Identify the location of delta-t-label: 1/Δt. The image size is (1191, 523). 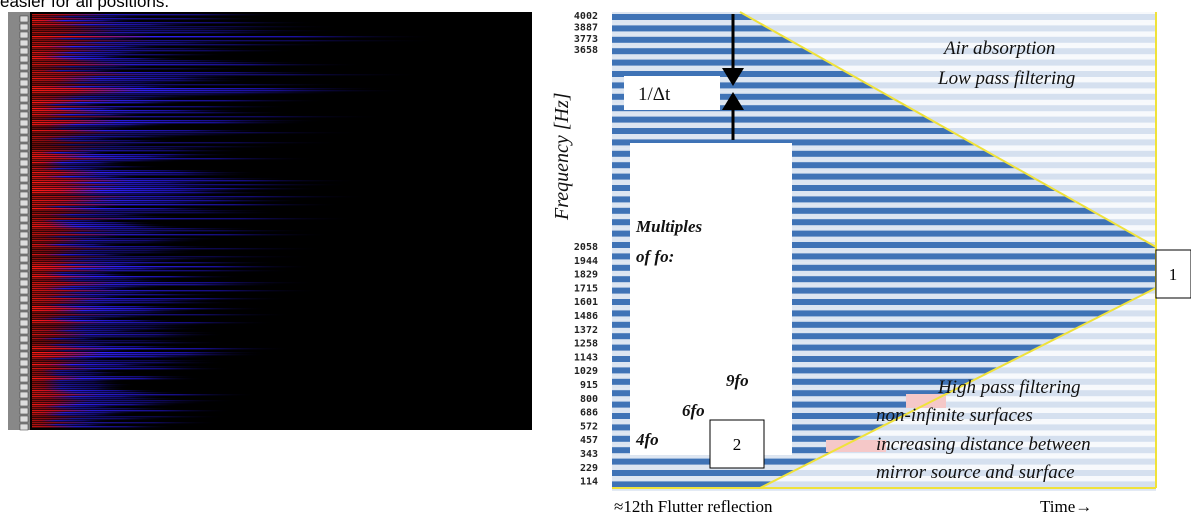
(654, 94).